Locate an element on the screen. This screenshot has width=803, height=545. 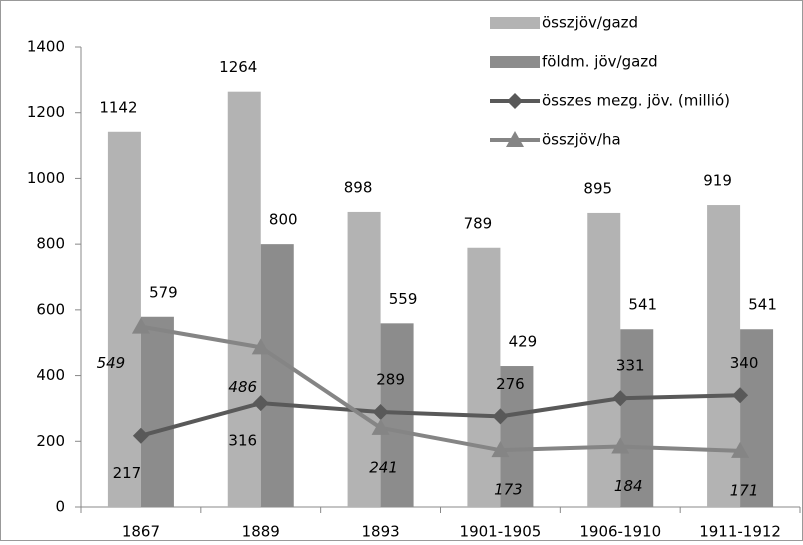
y-tick-label: 1200 is located at coordinates (46, 112).